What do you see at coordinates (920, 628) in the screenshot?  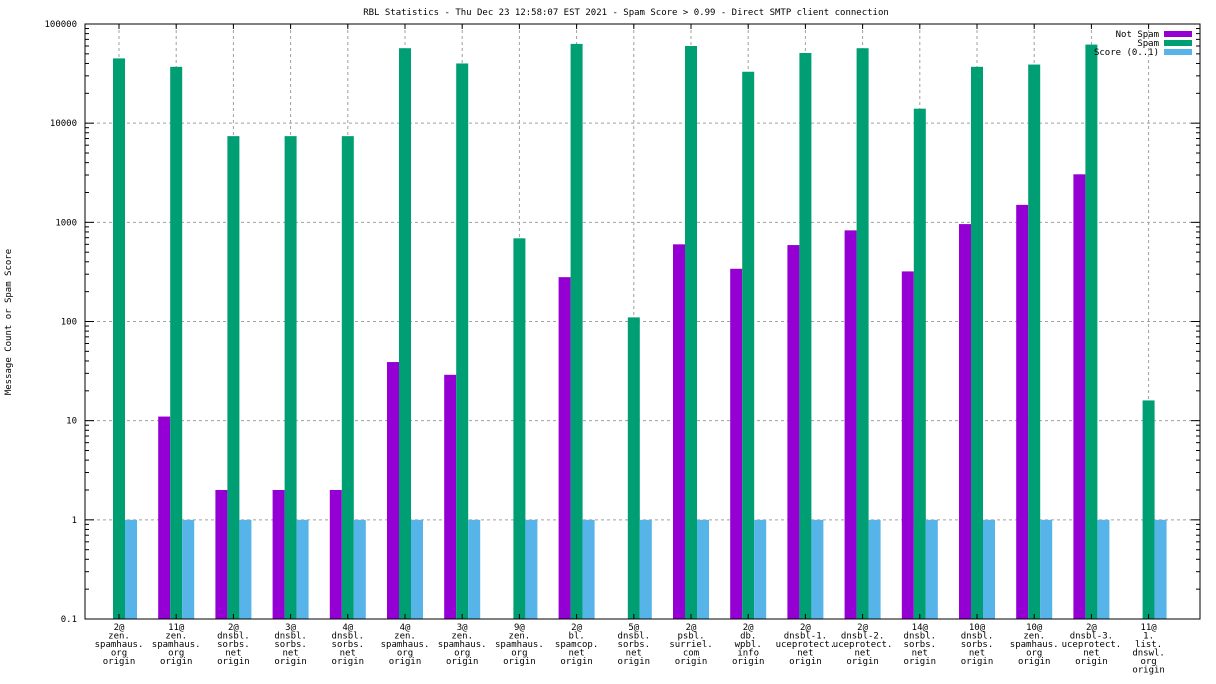 I see `x-tick-label: 14@` at bounding box center [920, 628].